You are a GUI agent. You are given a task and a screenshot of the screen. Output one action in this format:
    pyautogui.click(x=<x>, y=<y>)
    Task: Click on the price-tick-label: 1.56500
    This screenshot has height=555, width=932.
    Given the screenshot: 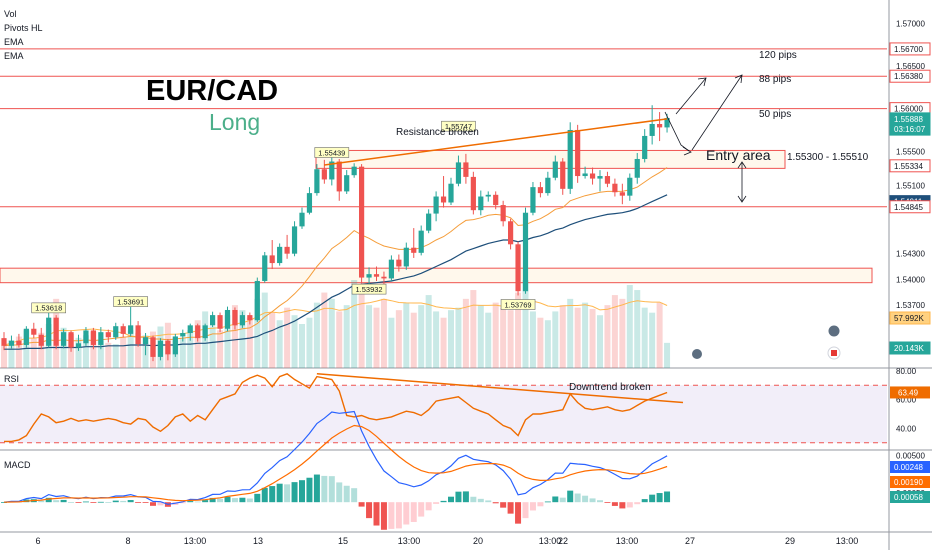 What is the action you would take?
    pyautogui.click(x=910, y=66)
    